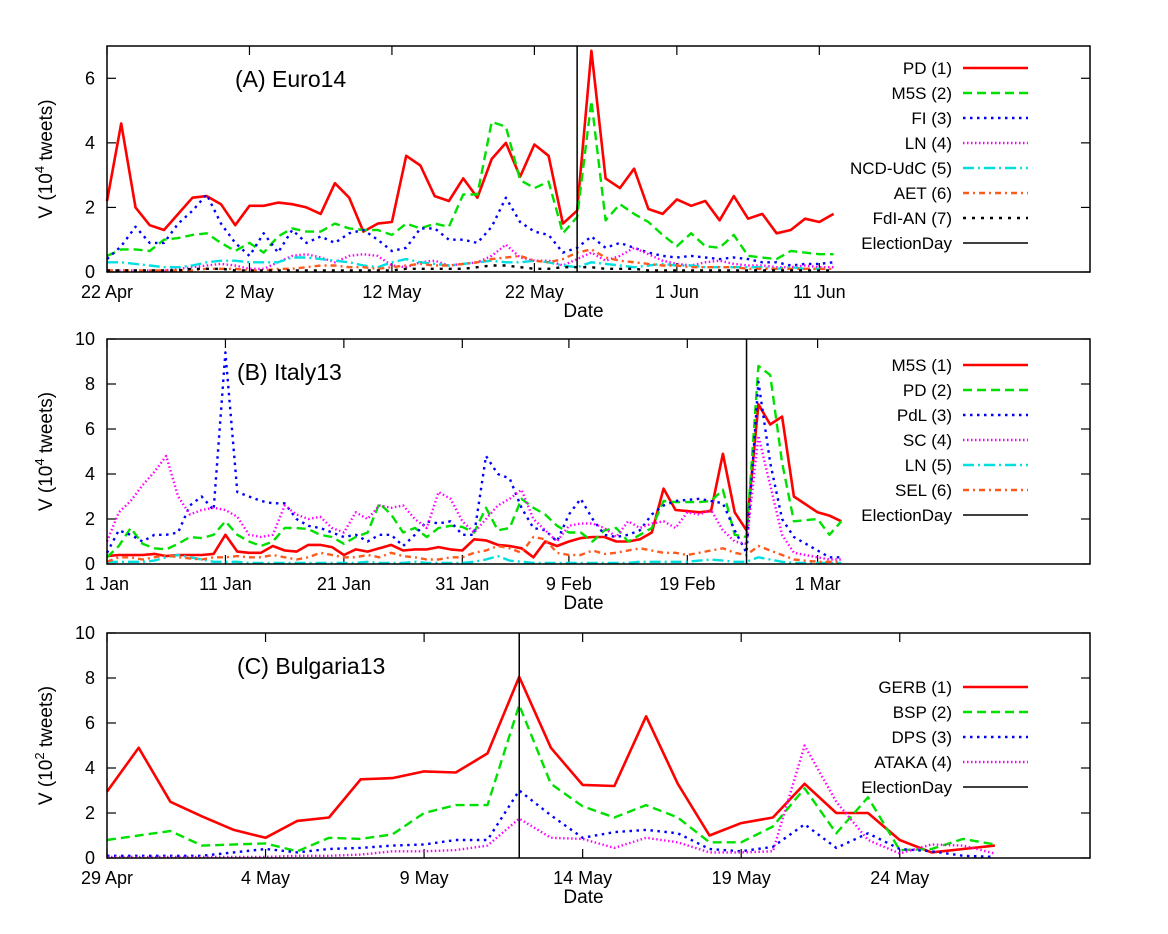 The image size is (1168, 934). What do you see at coordinates (107, 292) in the screenshot?
I see `x-tick-label: 22 Apr` at bounding box center [107, 292].